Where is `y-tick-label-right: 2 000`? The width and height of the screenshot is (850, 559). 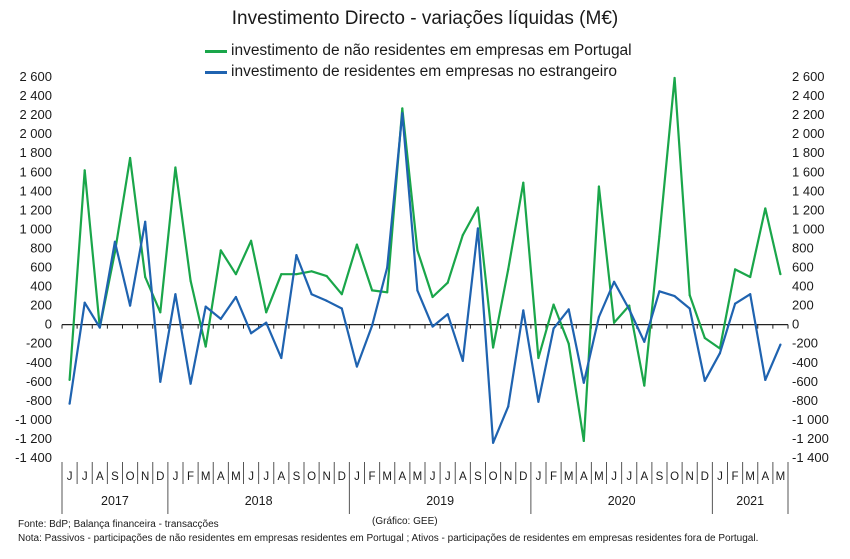 y-tick-label-right: 2 000 is located at coordinates (808, 133).